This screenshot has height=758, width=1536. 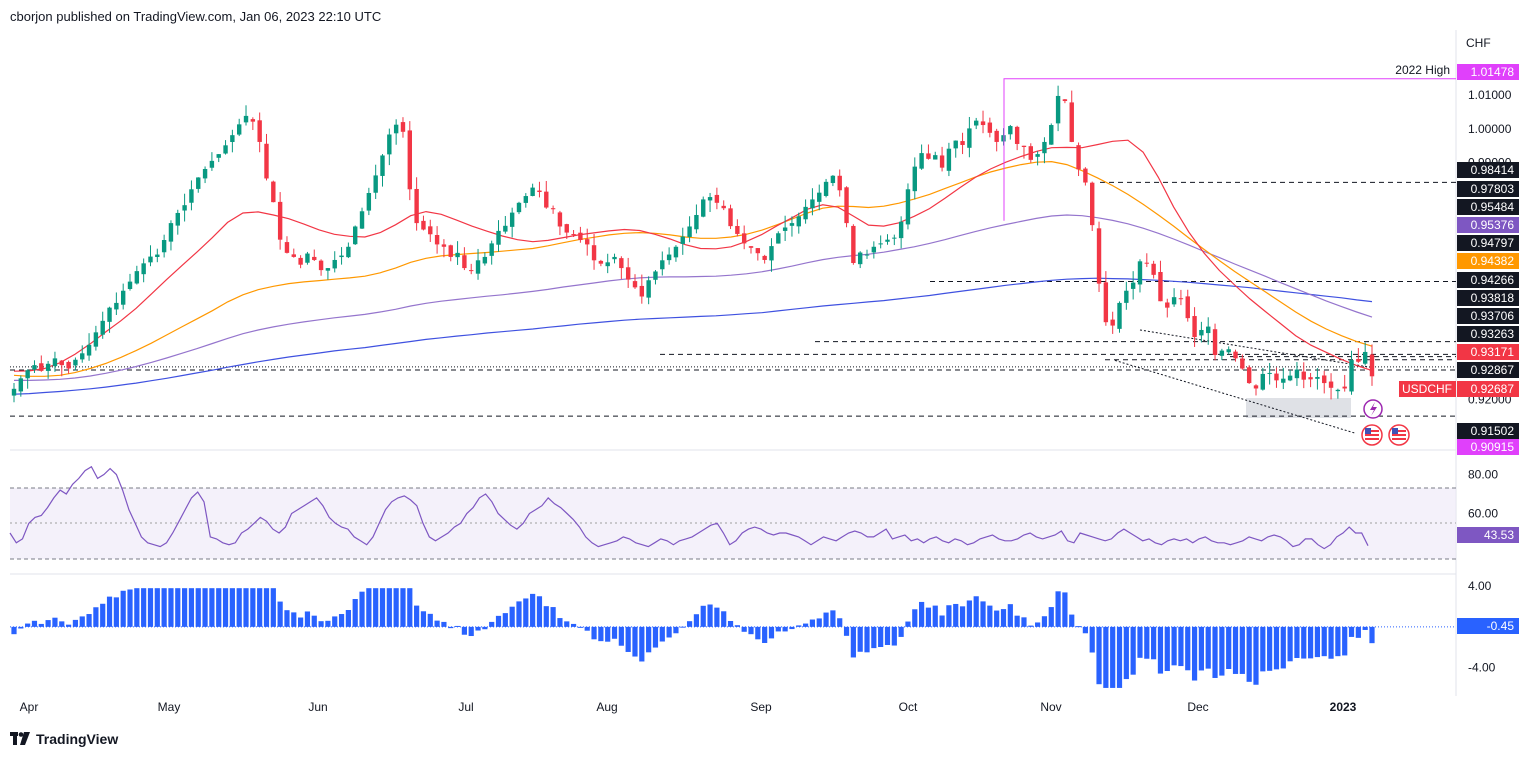 I want to click on lightning-icon, so click(x=1373, y=409).